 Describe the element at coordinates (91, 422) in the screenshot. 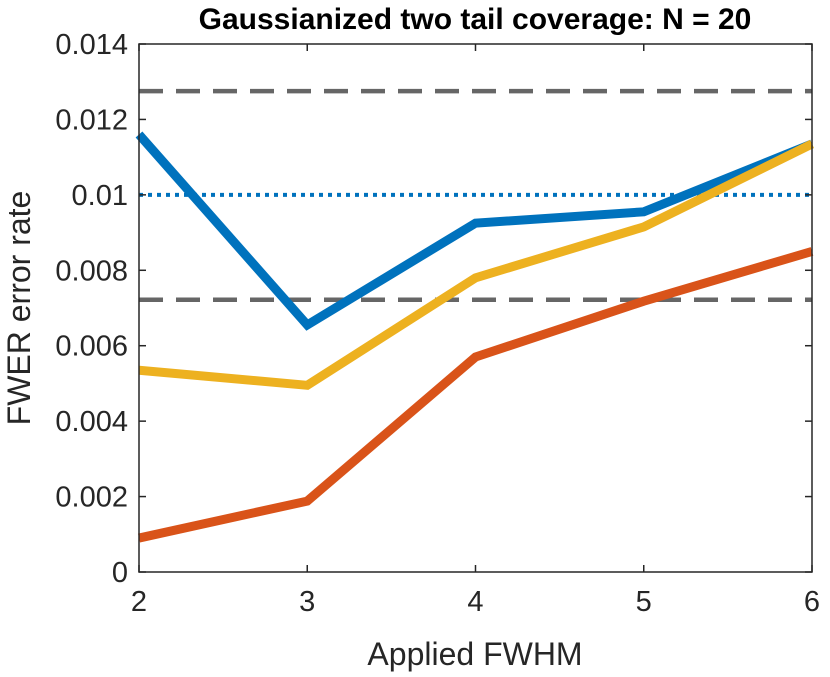

I see `y-tick-label: 0.004` at that location.